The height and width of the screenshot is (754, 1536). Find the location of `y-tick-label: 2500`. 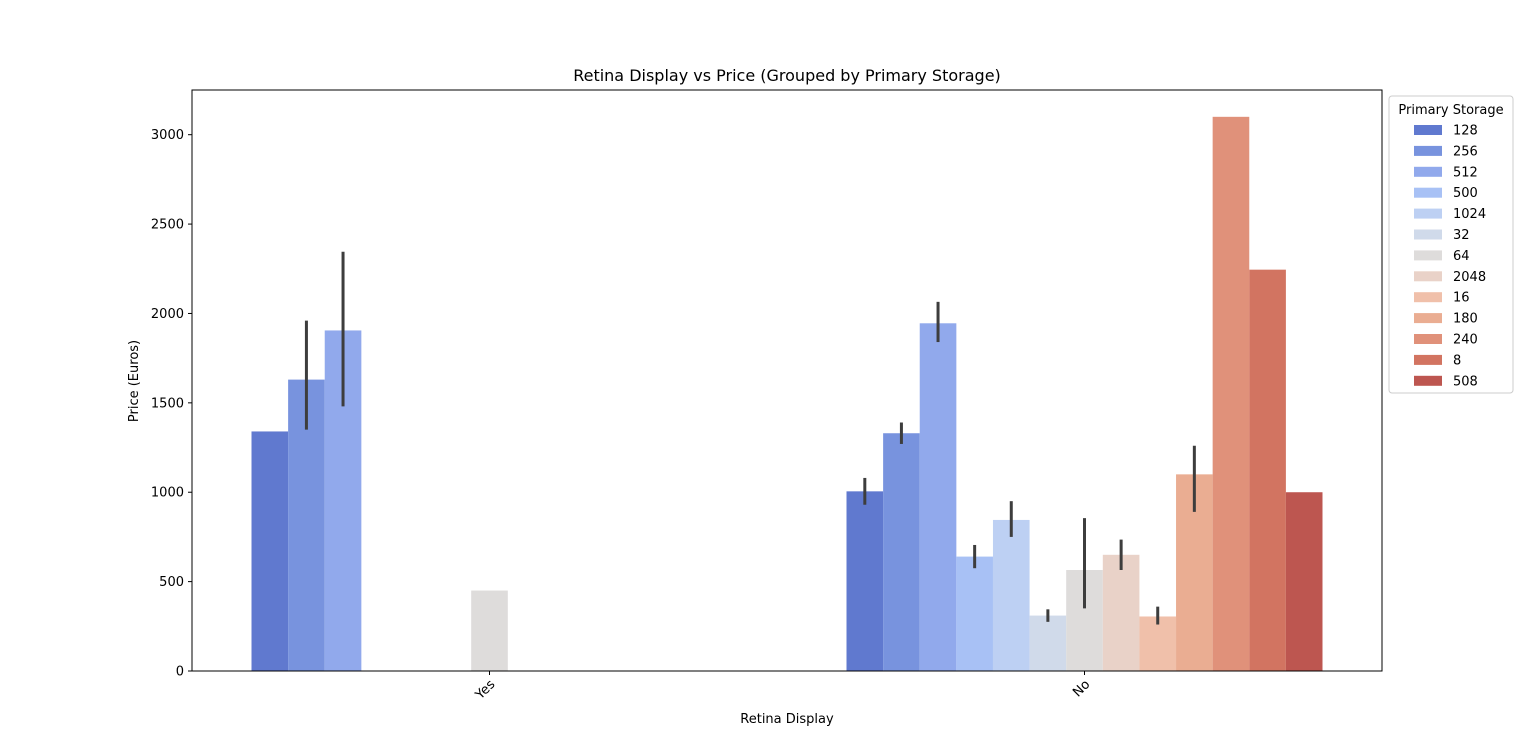

y-tick-label: 2500 is located at coordinates (167, 225).